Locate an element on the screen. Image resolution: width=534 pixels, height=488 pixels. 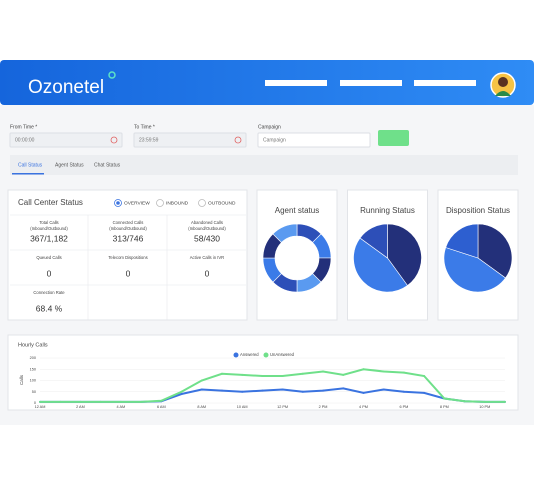
x-tick-label: 10 AM is located at coordinates (242, 407).